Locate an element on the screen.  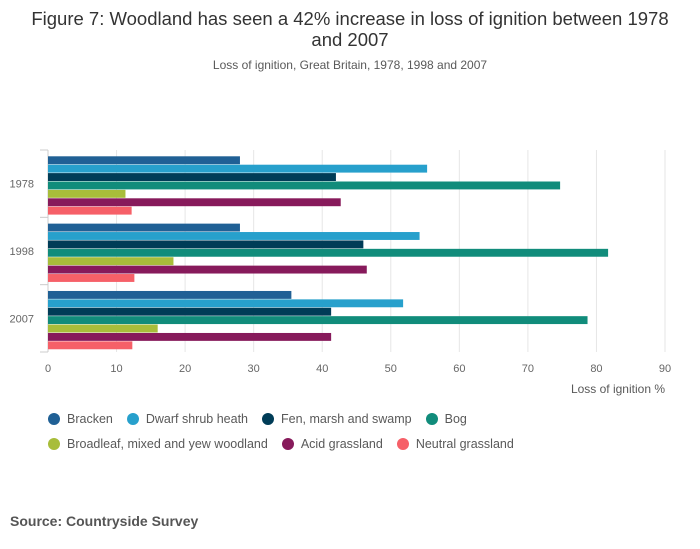
x-tick-label: 70 is located at coordinates (528, 369).